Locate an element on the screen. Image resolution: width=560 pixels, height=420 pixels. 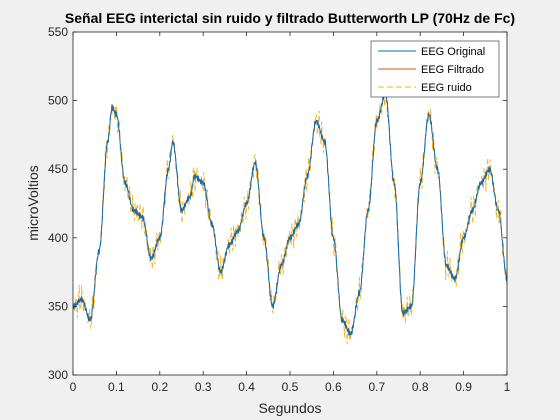
legend-label-filtrado: EEG Filtrado is located at coordinates (452, 70).